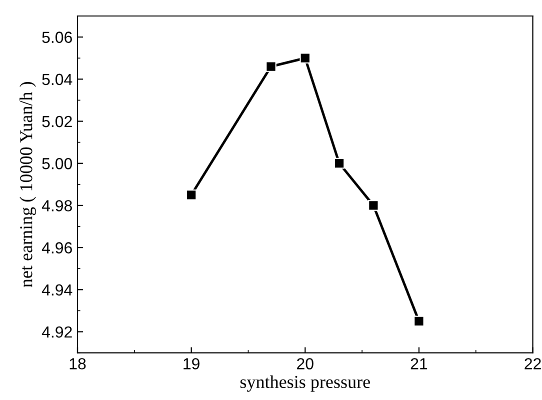 The width and height of the screenshot is (542, 400). What do you see at coordinates (57, 206) in the screenshot?
I see `y-tick-label: 4.98` at bounding box center [57, 206].